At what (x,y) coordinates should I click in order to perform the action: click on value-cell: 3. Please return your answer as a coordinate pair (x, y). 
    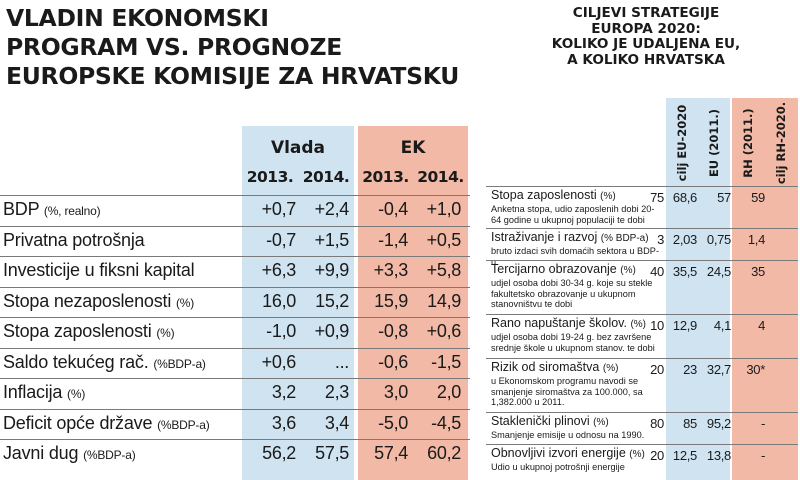
    Looking at the image, I should click on (660, 239).